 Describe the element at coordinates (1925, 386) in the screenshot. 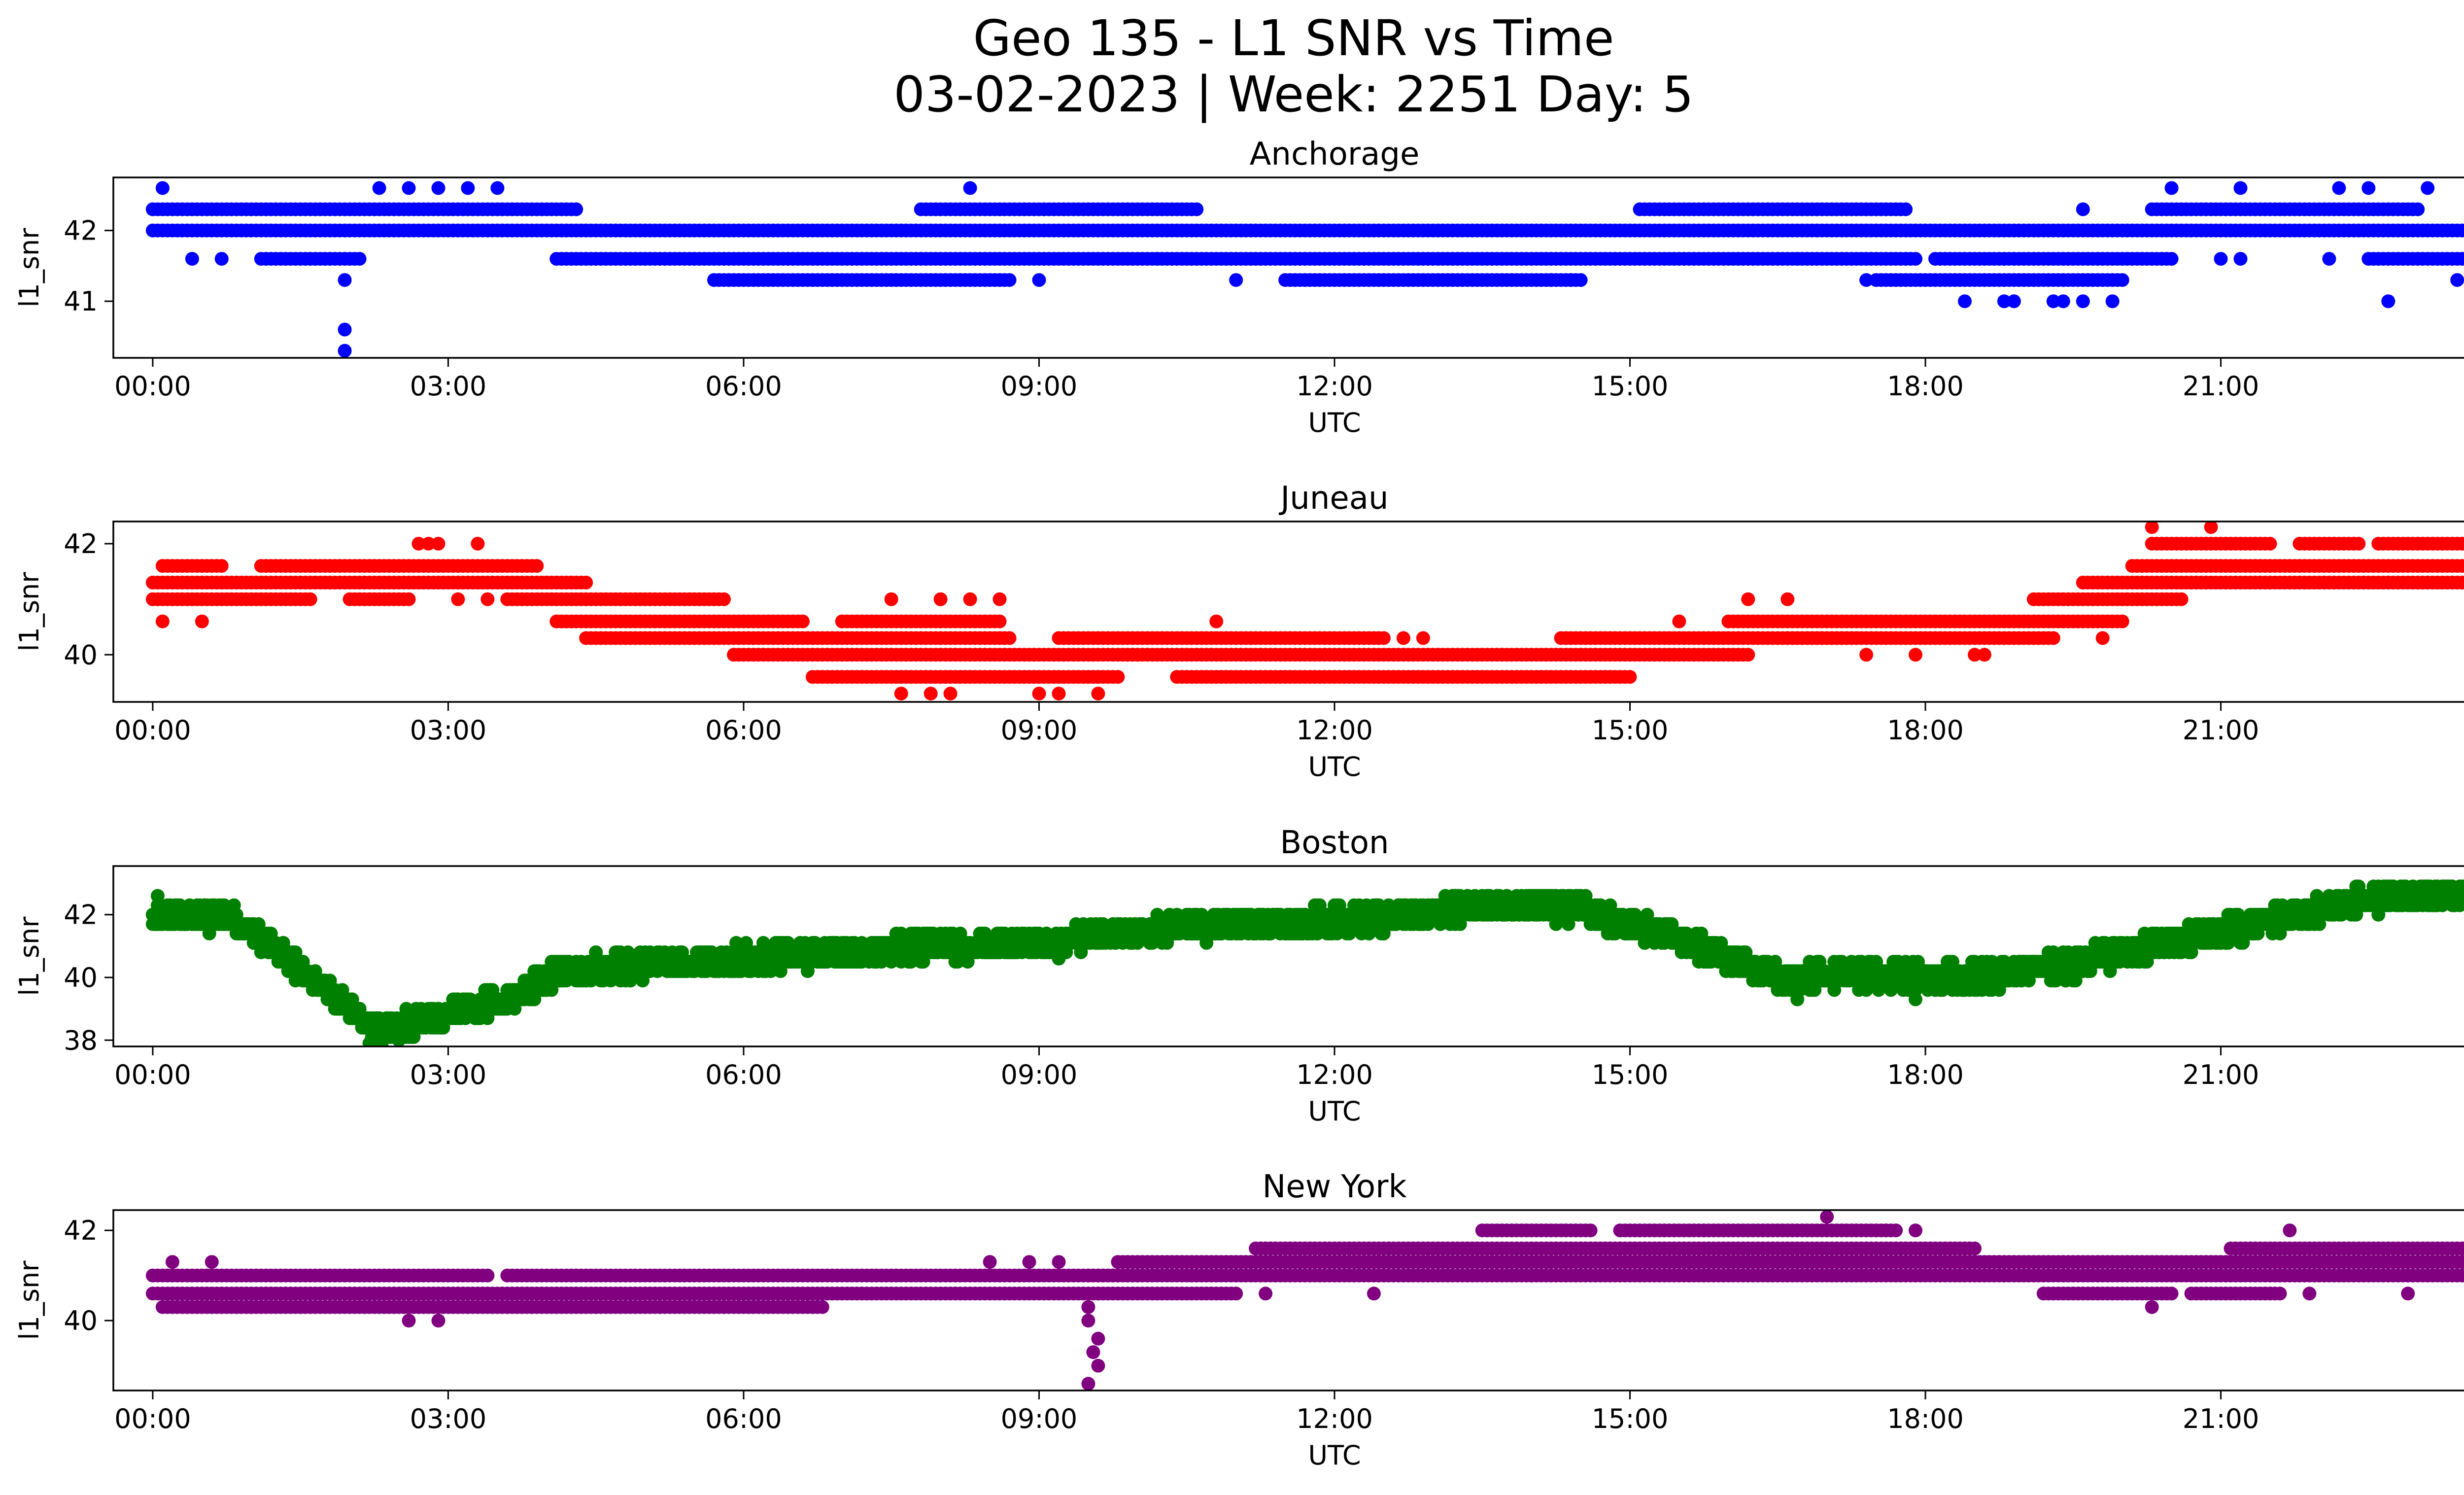

I see `x-tick-label: 18:00` at that location.